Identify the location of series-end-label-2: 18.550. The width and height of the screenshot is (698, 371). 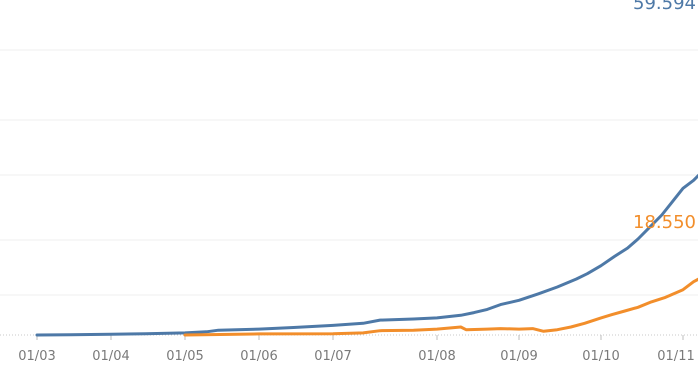
(664, 222).